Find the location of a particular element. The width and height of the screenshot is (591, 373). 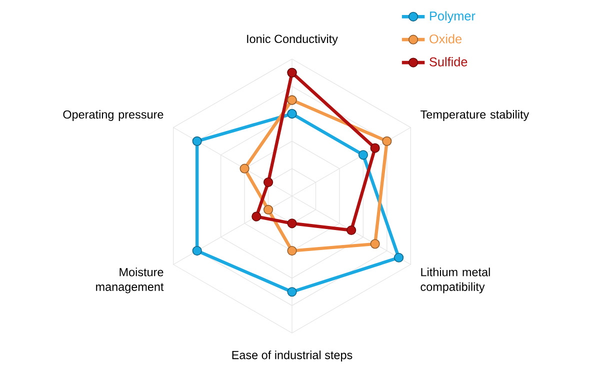

spoke-label: Operating pressure is located at coordinates (113, 115).